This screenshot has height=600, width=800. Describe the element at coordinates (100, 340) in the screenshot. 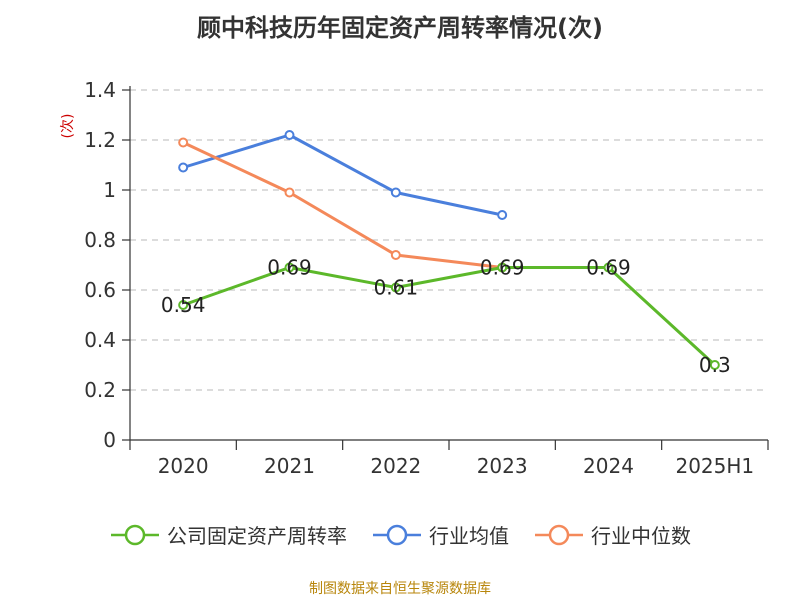

I see `y-tick-label: 0.4` at that location.